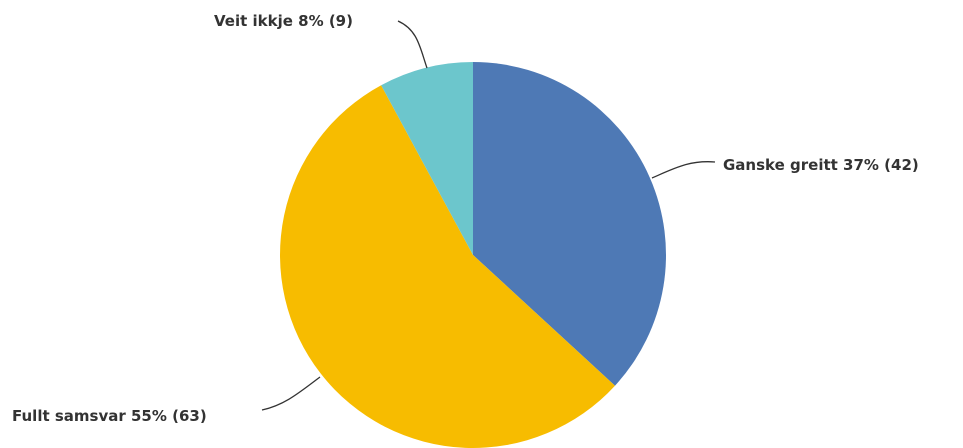 The height and width of the screenshot is (448, 963). Describe the element at coordinates (291, 393) in the screenshot. I see `leader-line-fullt-samsvar` at that location.